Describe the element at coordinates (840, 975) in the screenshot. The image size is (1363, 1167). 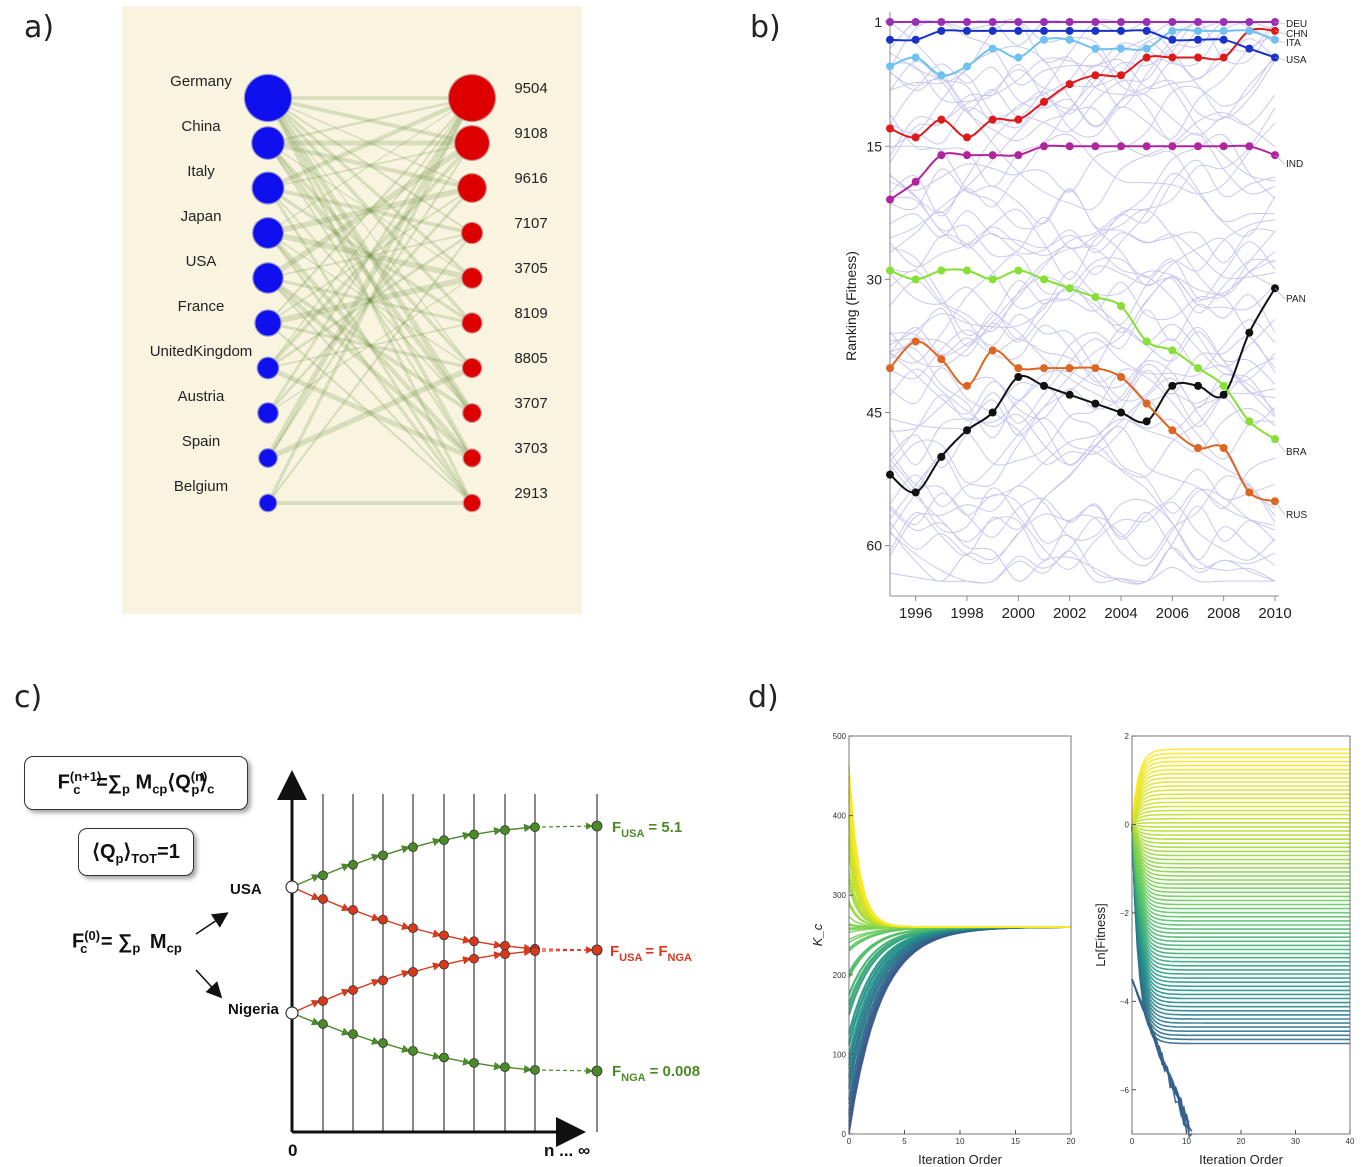
I see `d-left-y-tick-label: 200` at that location.